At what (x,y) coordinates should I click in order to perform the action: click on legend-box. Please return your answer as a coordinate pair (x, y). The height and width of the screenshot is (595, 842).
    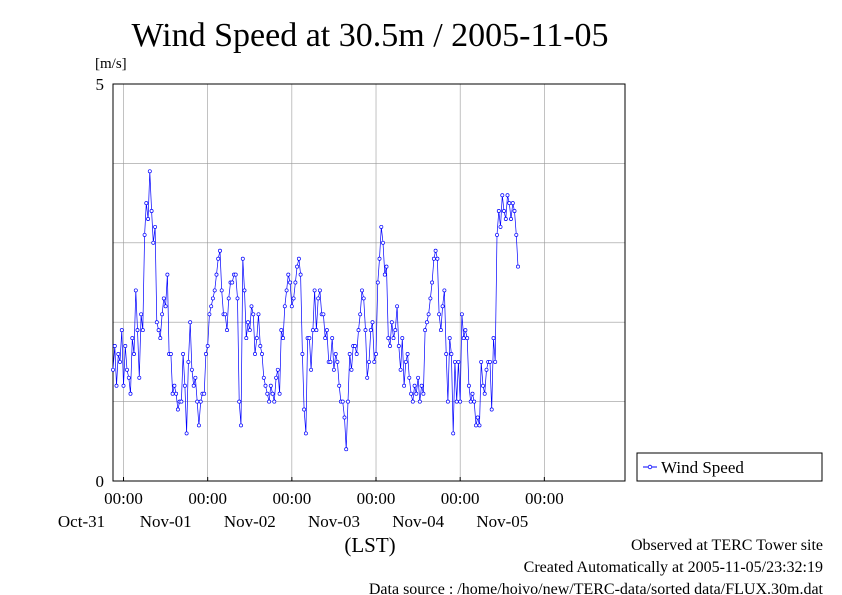
    Looking at the image, I should click on (729, 467).